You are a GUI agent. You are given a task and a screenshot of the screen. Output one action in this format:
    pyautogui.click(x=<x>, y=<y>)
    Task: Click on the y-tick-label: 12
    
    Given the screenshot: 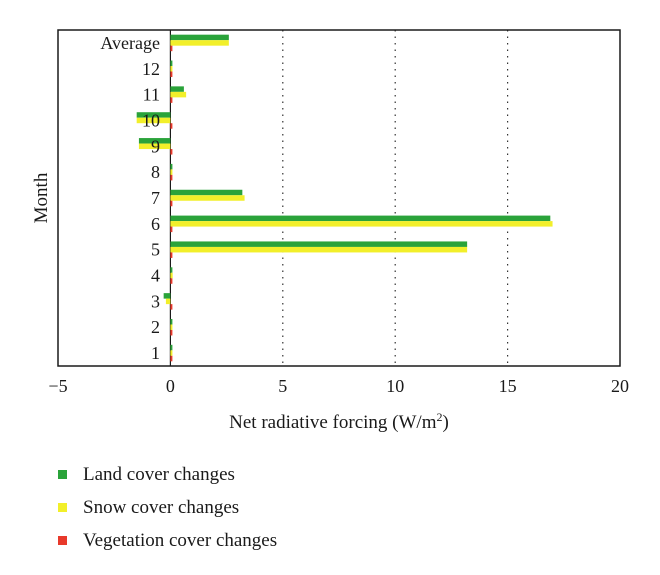 What is the action you would take?
    pyautogui.click(x=151, y=69)
    